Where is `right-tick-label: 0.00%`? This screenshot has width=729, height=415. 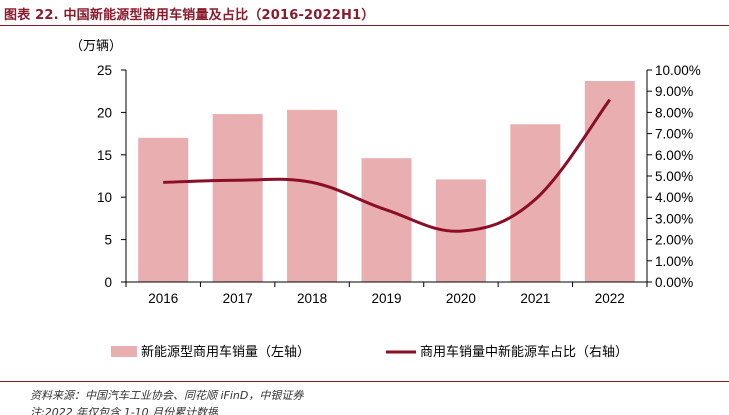 right-tick-label: 0.00% is located at coordinates (674, 282).